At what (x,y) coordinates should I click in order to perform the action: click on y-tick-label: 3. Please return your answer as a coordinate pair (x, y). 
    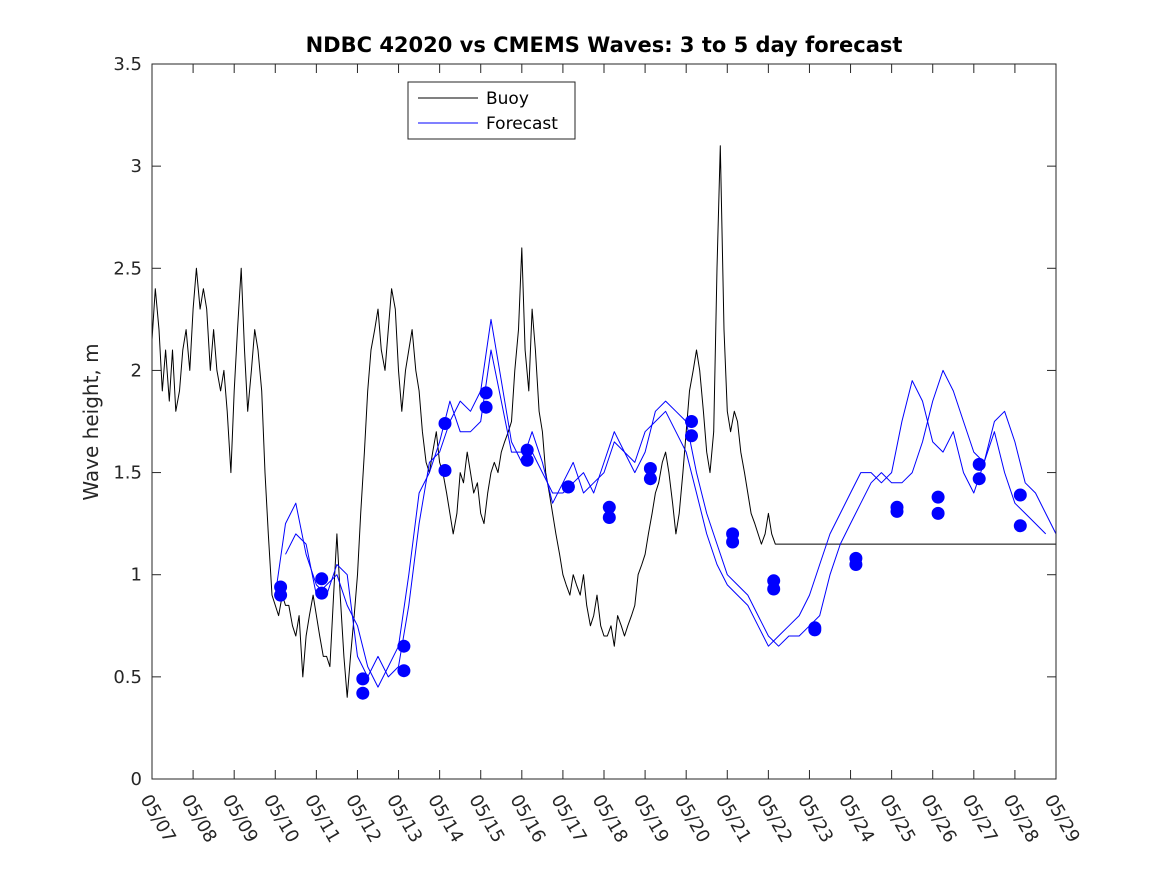
    Looking at the image, I should click on (136, 166).